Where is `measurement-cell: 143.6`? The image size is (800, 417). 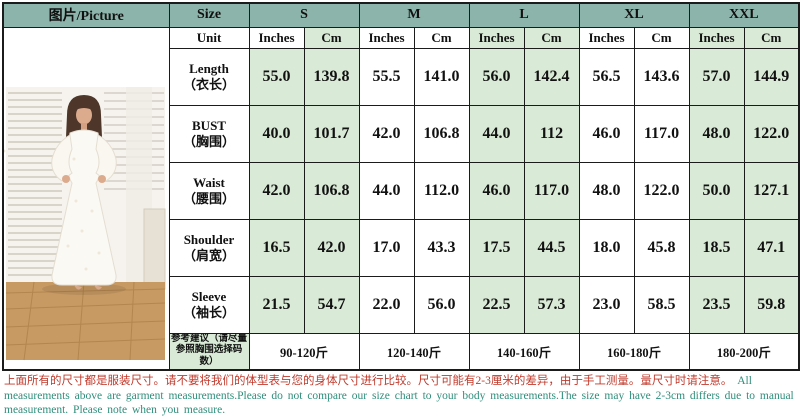
measurement-cell: 143.6 is located at coordinates (661, 76).